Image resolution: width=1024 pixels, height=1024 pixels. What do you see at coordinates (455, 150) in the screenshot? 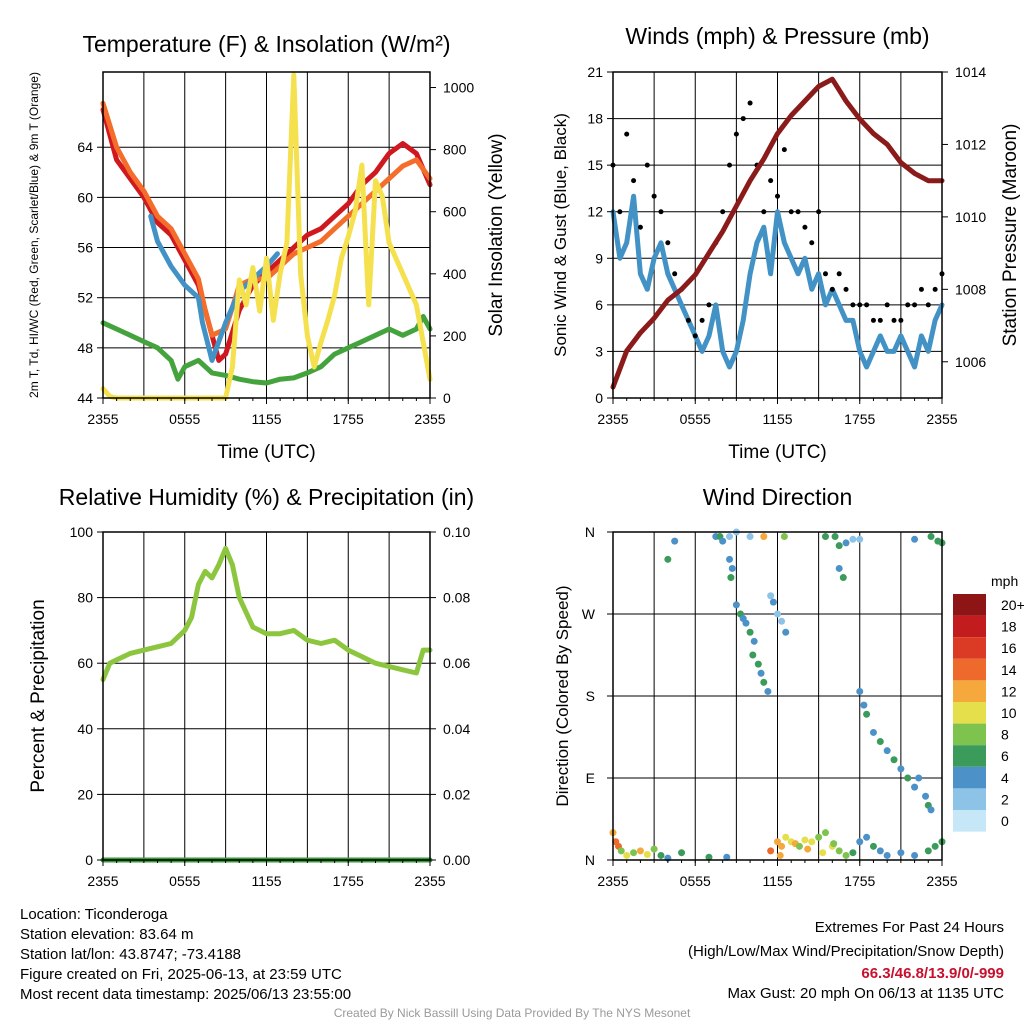
I see `y-right-tick-label: 800` at bounding box center [455, 150].